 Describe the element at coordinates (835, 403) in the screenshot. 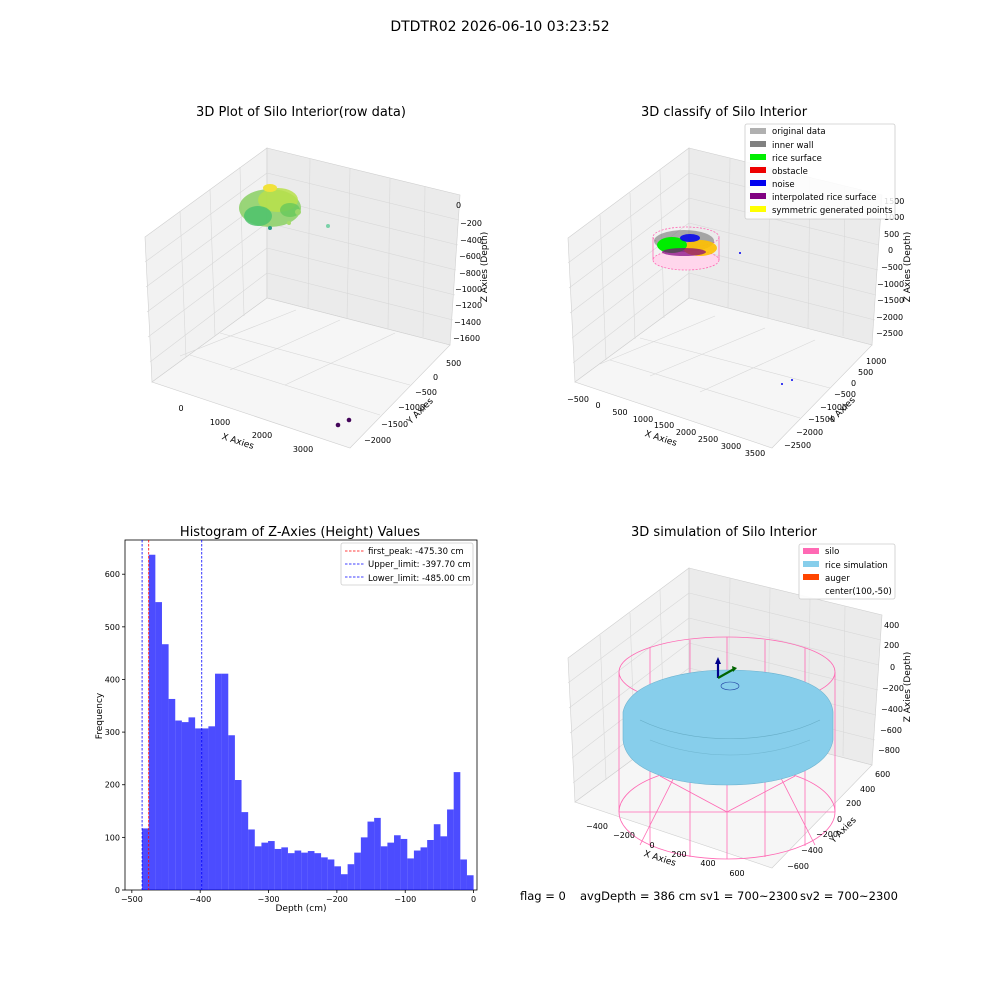

I see `classify-y-ticks: 1000 500 0 −500 −1000 −1500 −2000 −2500` at that location.